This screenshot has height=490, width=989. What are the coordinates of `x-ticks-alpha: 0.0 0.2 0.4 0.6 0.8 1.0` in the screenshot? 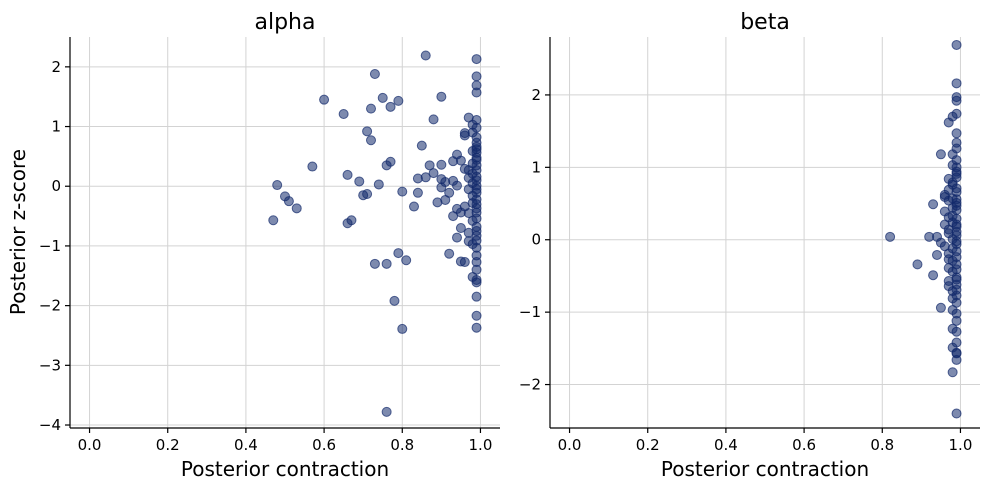 It's located at (285, 441).